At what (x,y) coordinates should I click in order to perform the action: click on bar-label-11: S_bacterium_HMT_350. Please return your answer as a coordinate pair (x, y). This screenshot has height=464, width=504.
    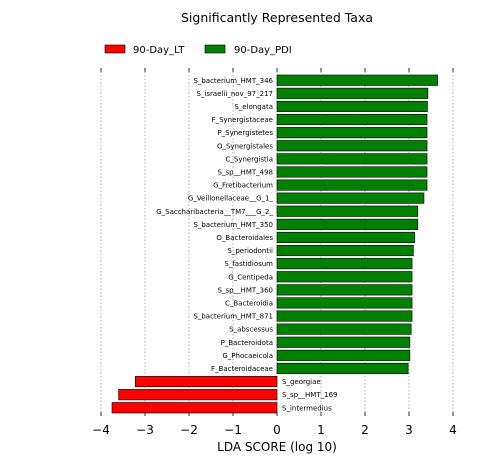
    Looking at the image, I should click on (233, 225).